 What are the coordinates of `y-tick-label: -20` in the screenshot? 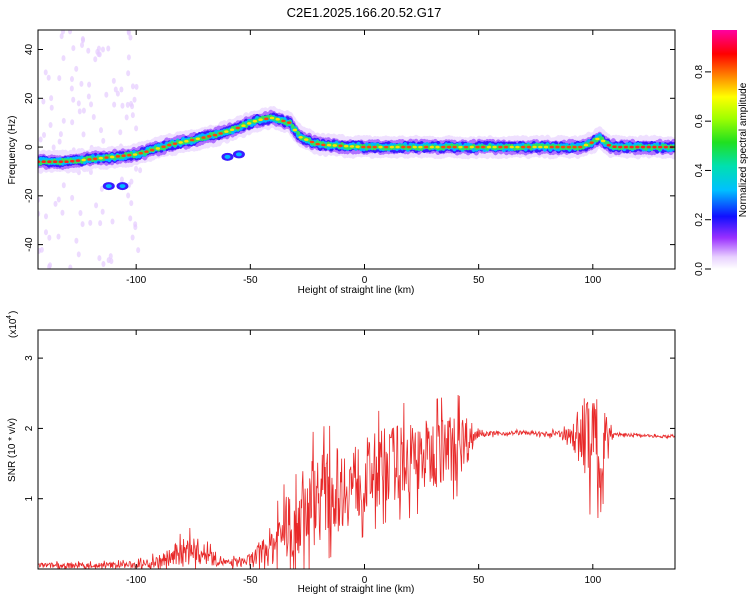 It's located at (29, 195).